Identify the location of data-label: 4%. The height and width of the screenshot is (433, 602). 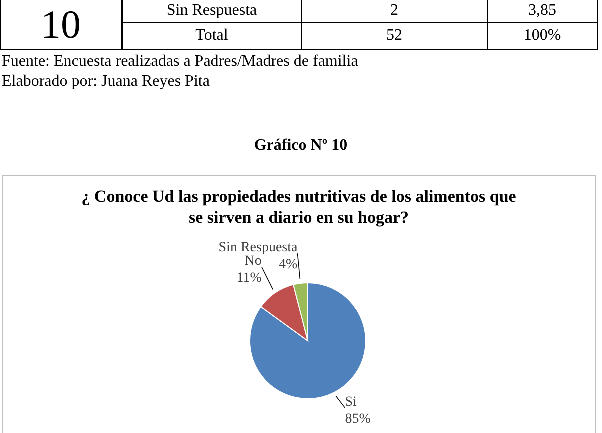
(288, 265).